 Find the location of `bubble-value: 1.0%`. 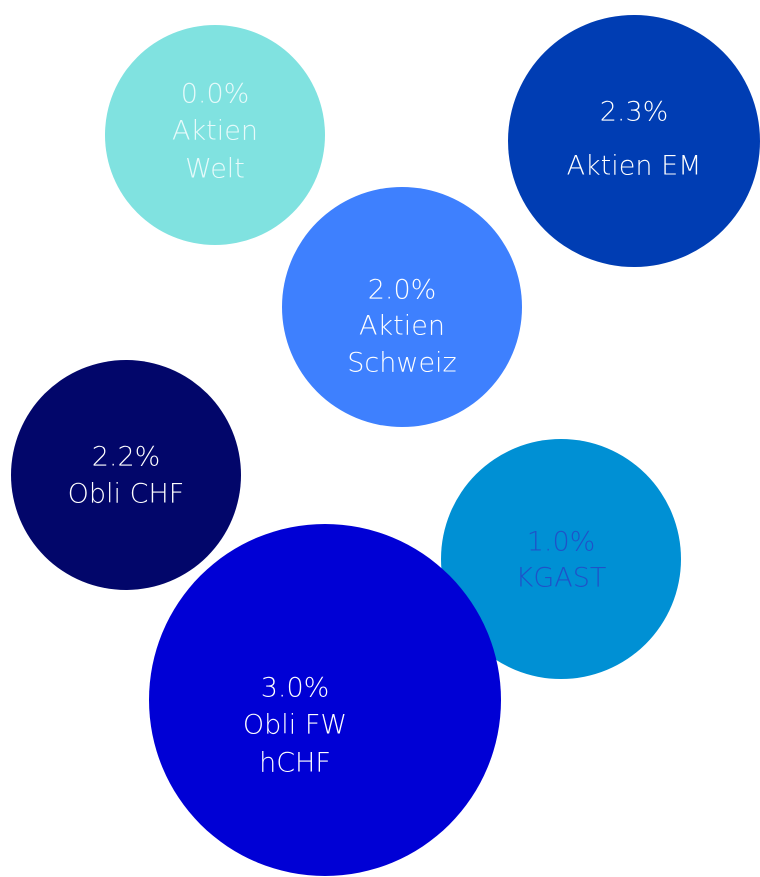

bubble-value: 1.0% is located at coordinates (561, 542).